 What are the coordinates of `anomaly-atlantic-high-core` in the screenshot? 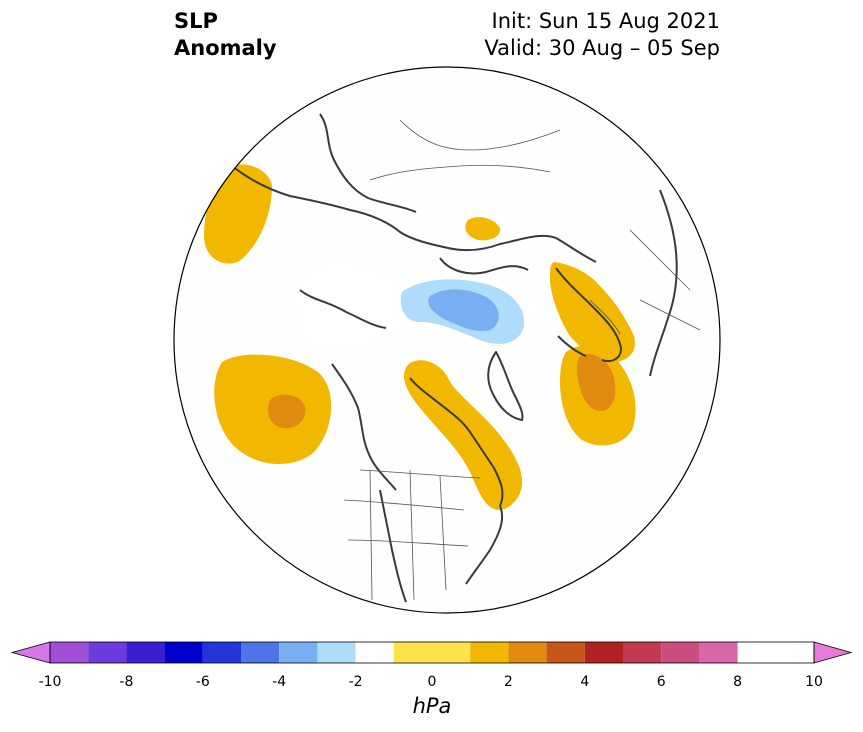 It's located at (596, 382).